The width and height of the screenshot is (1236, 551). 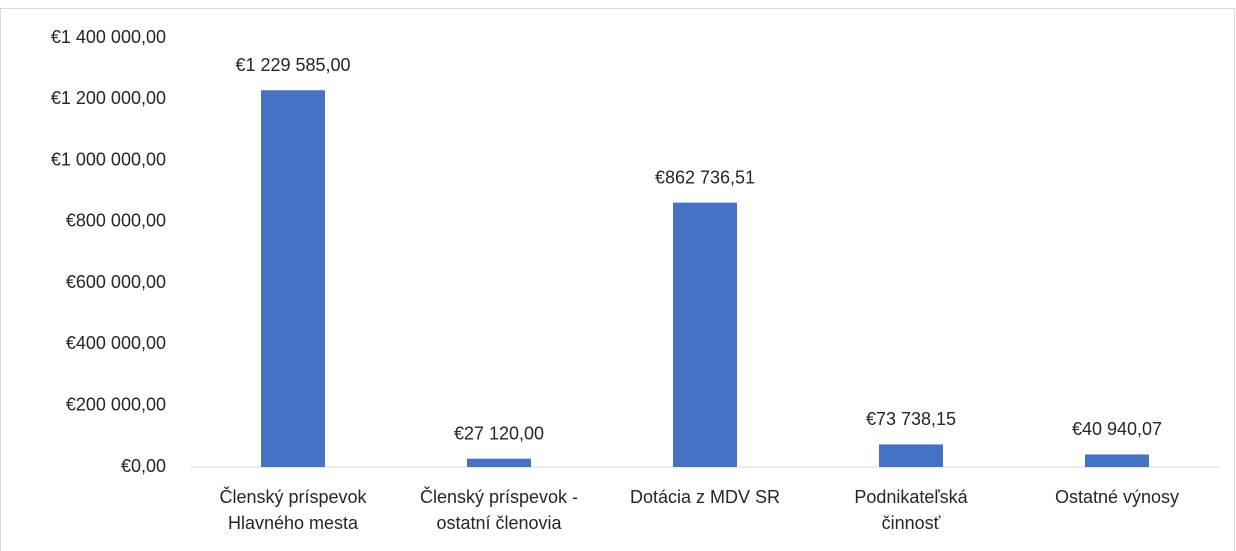 What do you see at coordinates (143, 466) in the screenshot?
I see `y-tick-label: €0,00` at bounding box center [143, 466].